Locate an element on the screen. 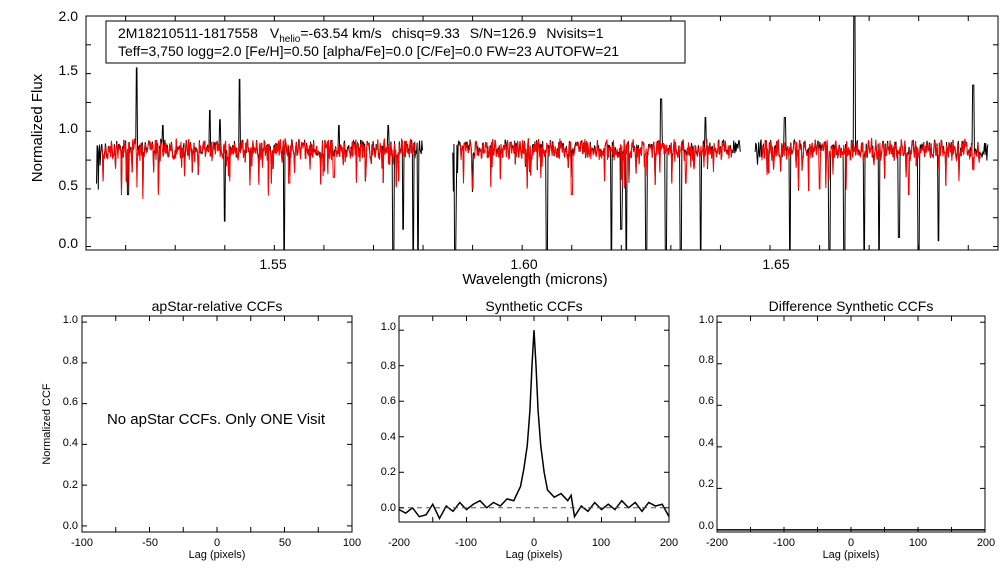 This screenshot has height=576, width=1008. model-spectrum-series is located at coordinates (541, 168).